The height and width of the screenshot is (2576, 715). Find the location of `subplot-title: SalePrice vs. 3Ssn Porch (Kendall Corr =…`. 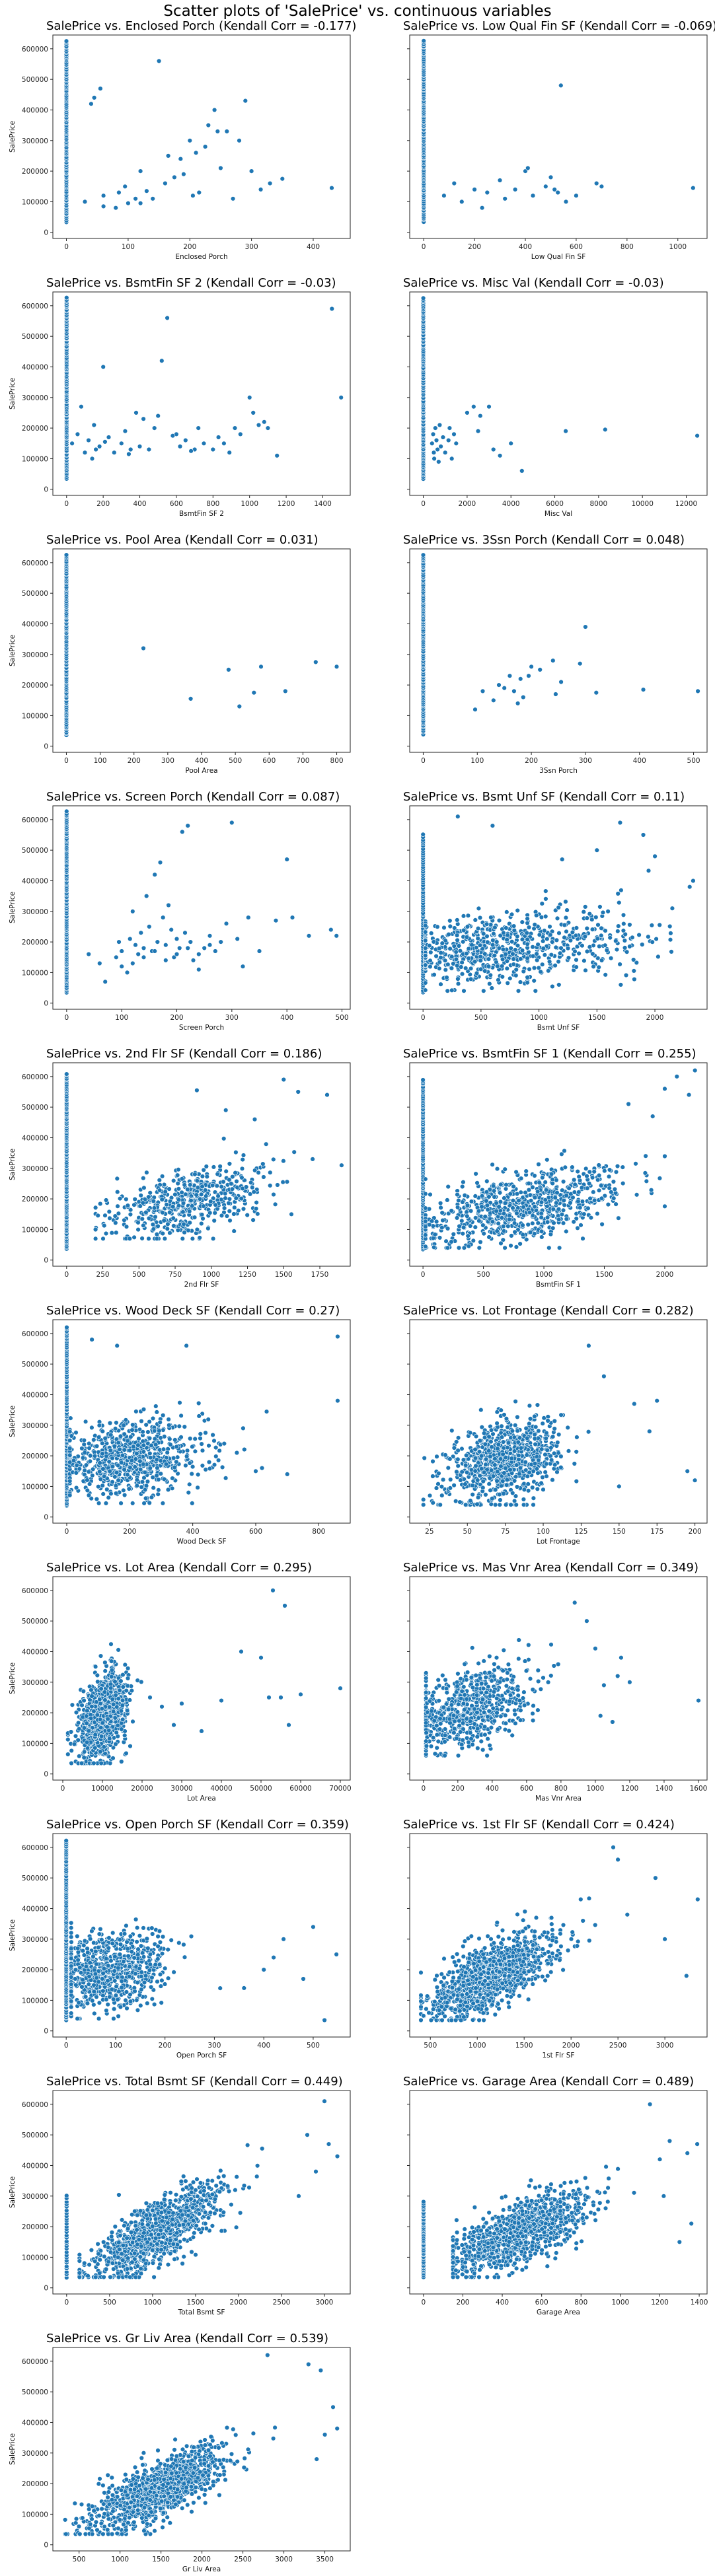

subplot-title: SalePrice vs. 3Ssn Porch (Kendall Corr =… is located at coordinates (544, 540).